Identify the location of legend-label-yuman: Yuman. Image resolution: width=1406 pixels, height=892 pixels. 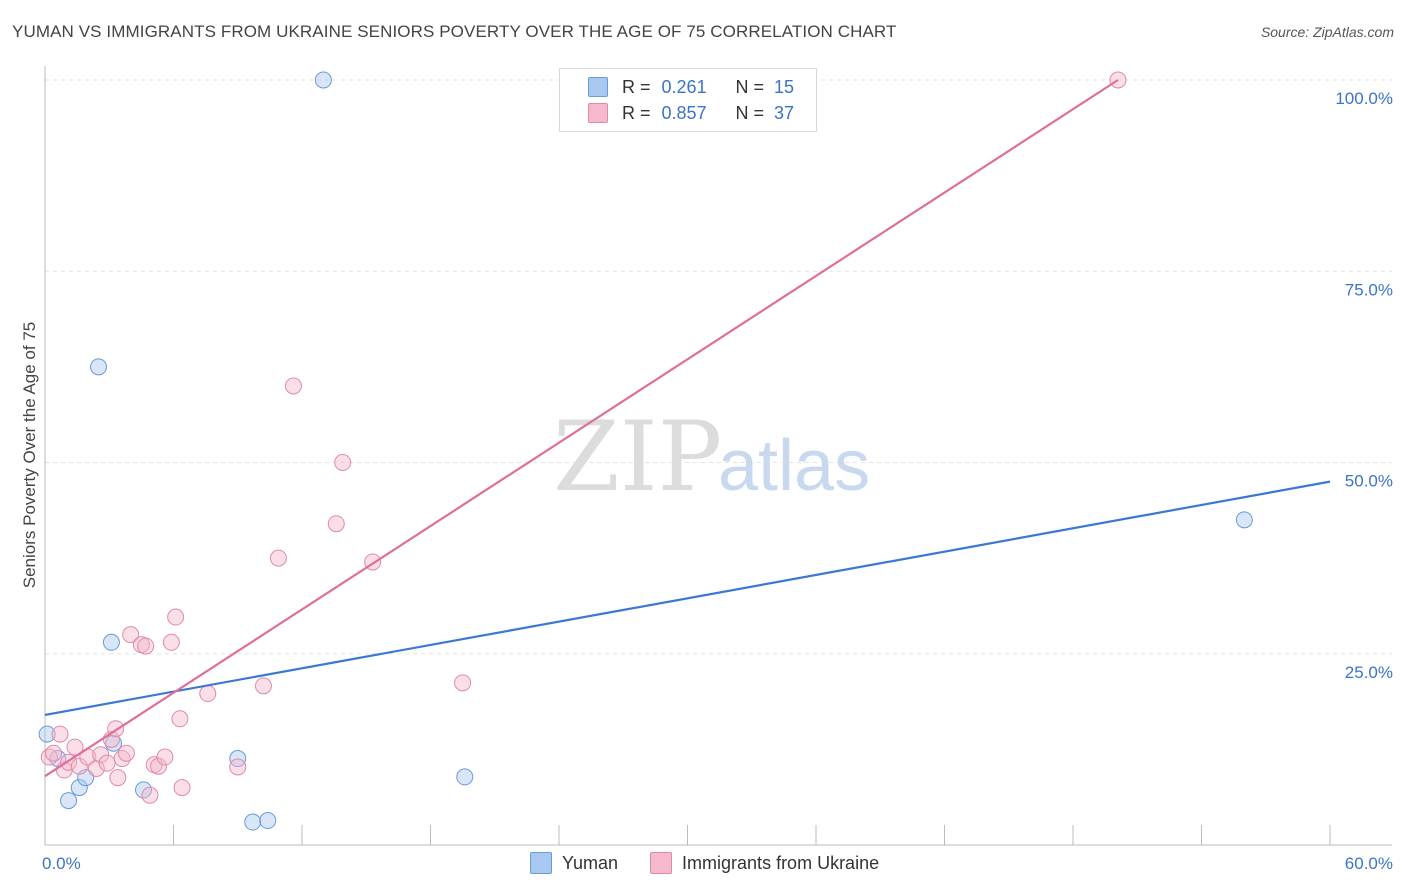
(590, 862).